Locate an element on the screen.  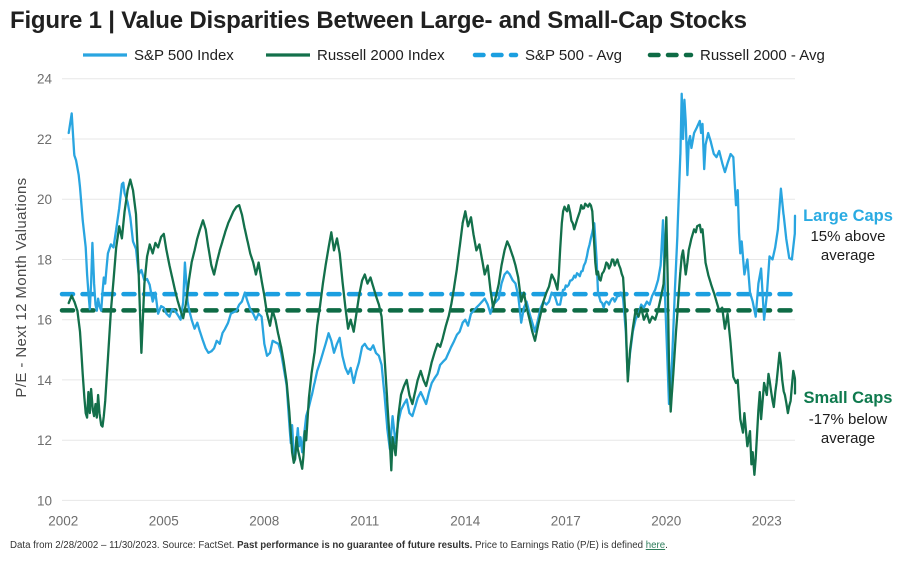
svg-text: 14 is located at coordinates (45, 380).